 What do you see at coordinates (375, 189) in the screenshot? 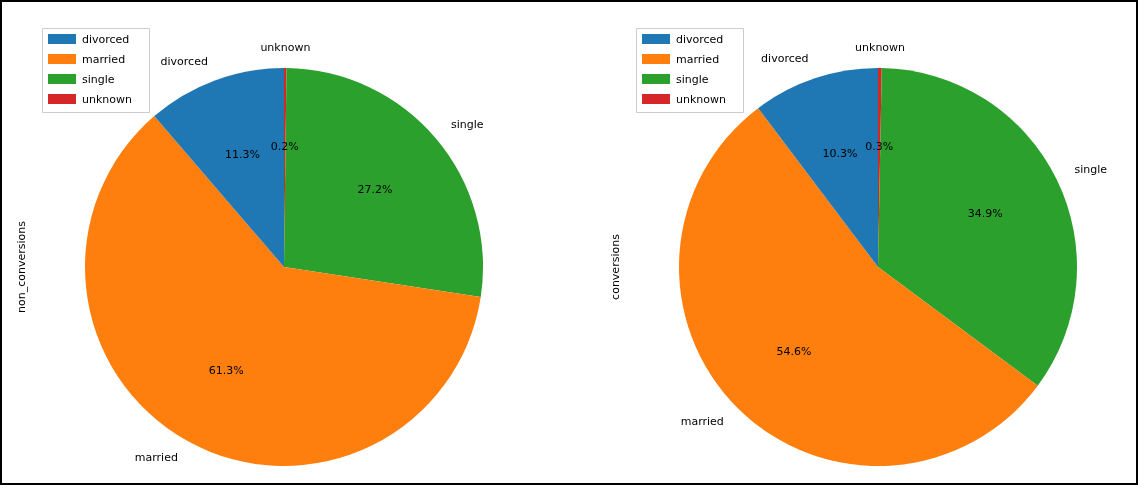
I see `data-label: 27.2%` at bounding box center [375, 189].